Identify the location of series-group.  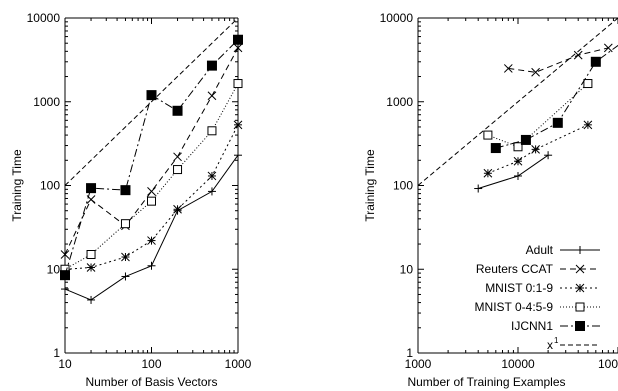
(517, 105).